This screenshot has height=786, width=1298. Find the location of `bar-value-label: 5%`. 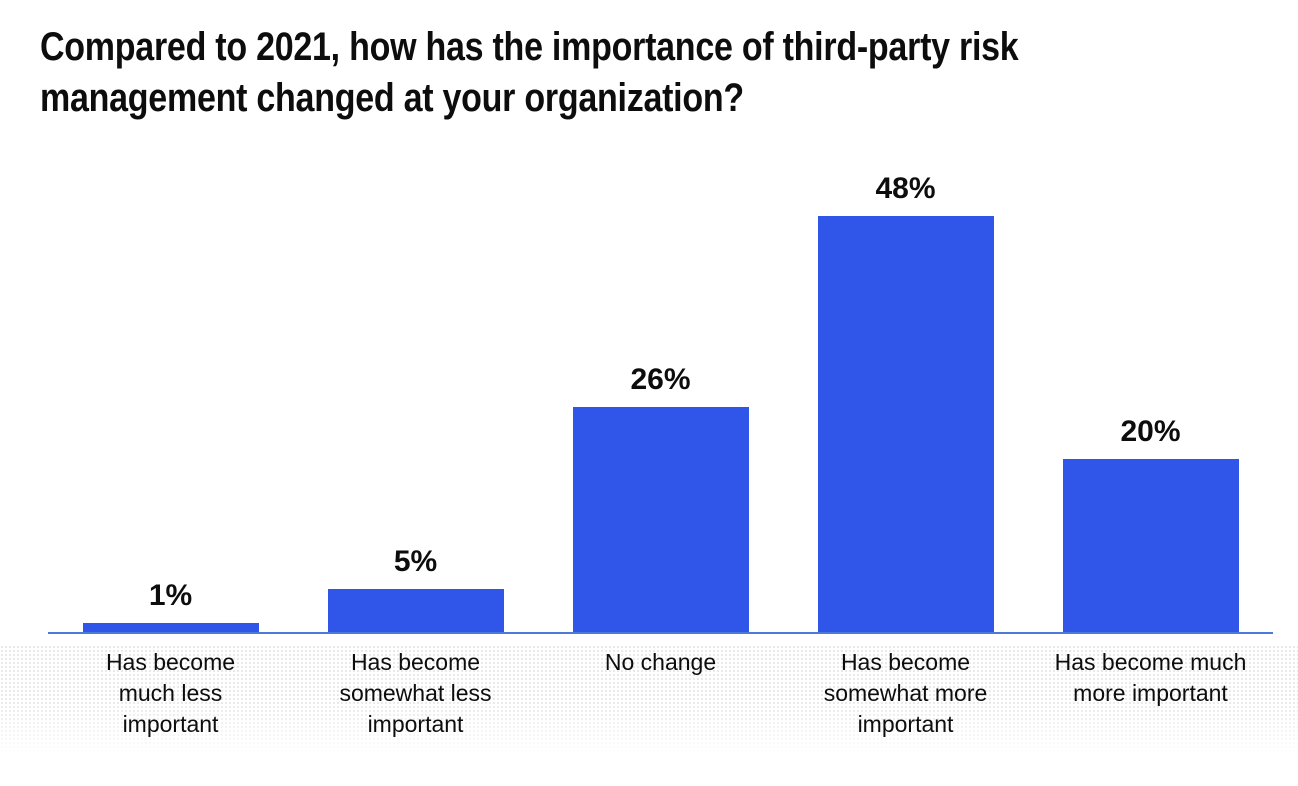

bar-value-label: 5% is located at coordinates (415, 561).